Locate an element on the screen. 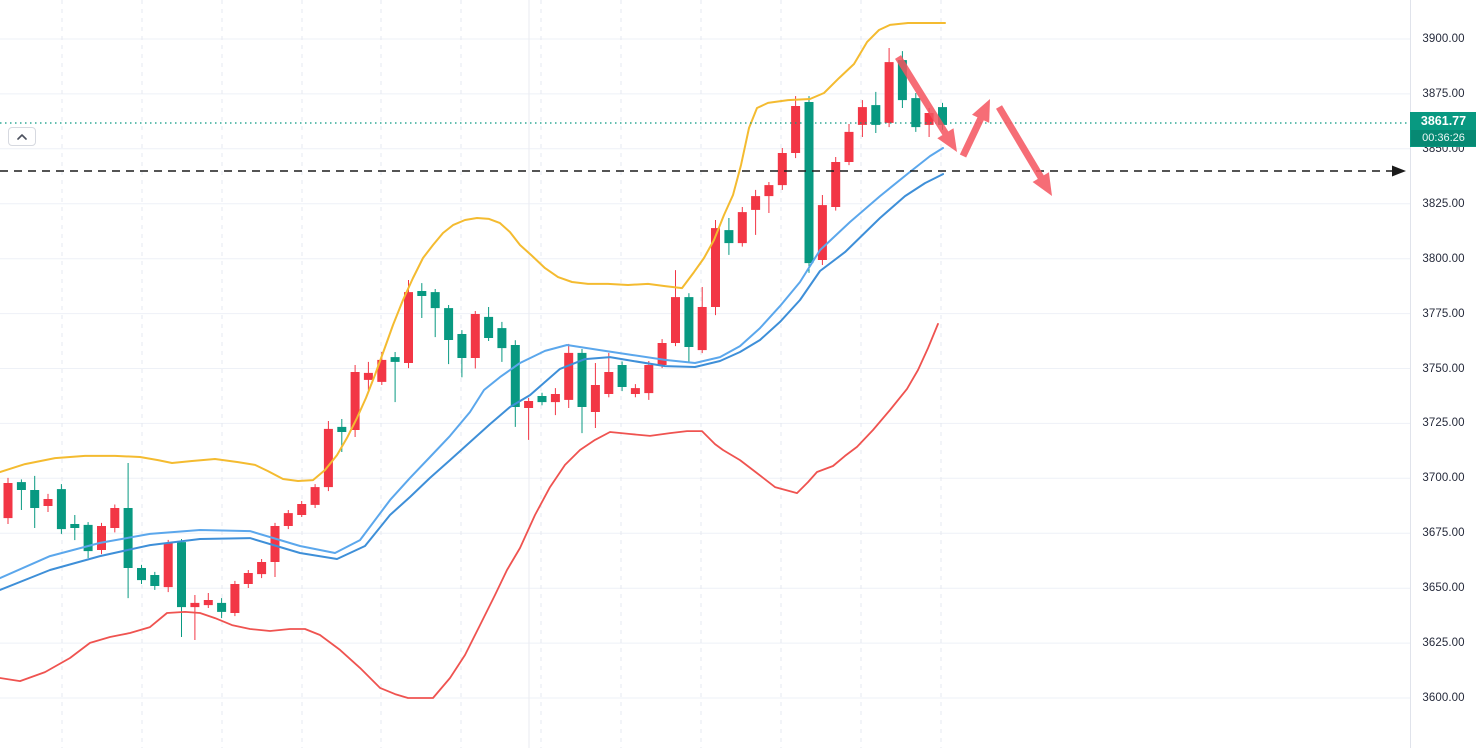 The width and height of the screenshot is (1476, 748). price-axis-label: 3700.00 is located at coordinates (1443, 478).